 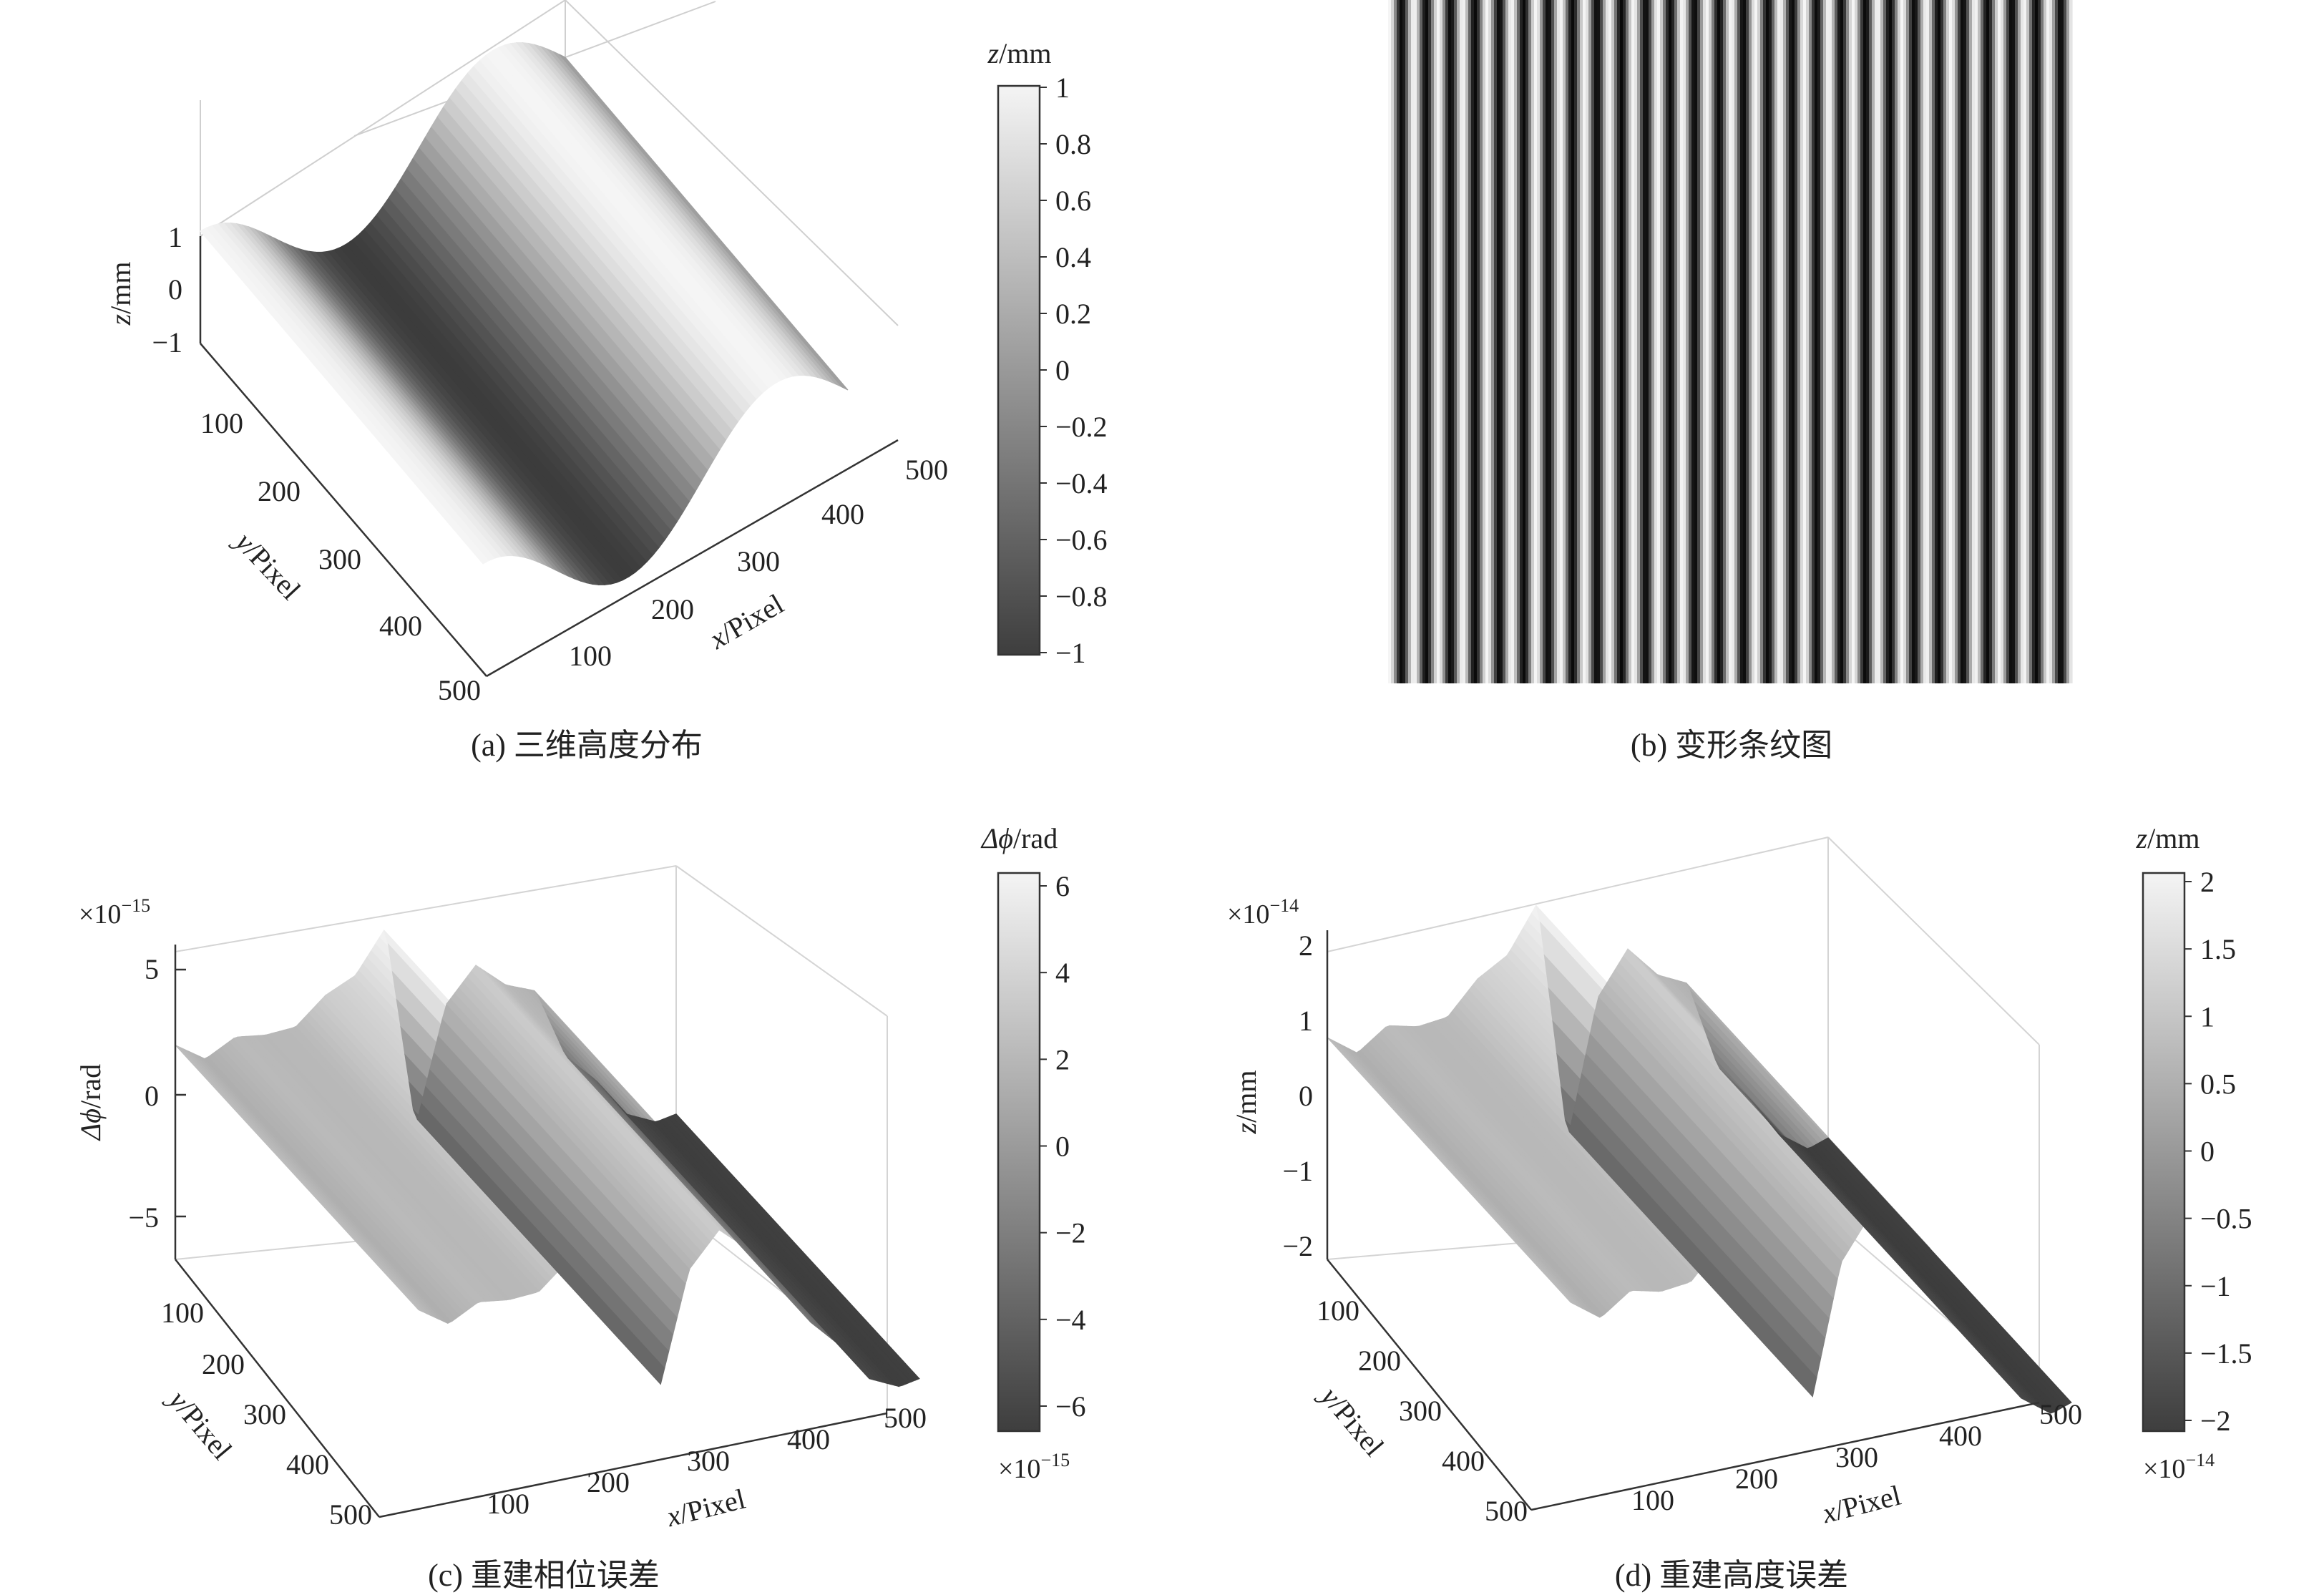 I want to click on tick-label: 2, so click(x=1306, y=946).